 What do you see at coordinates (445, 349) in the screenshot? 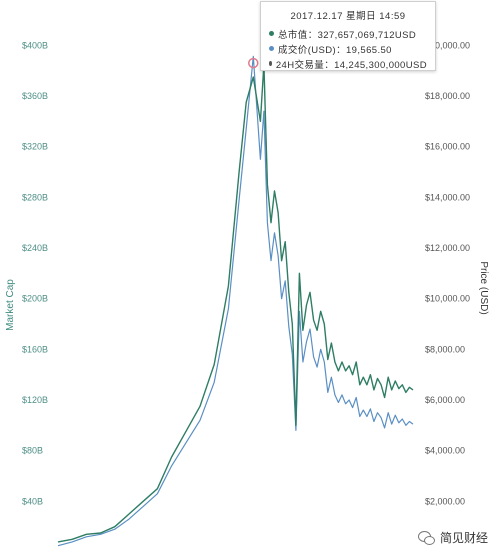
I see `right-tick-label: $8,000.00` at bounding box center [445, 349].